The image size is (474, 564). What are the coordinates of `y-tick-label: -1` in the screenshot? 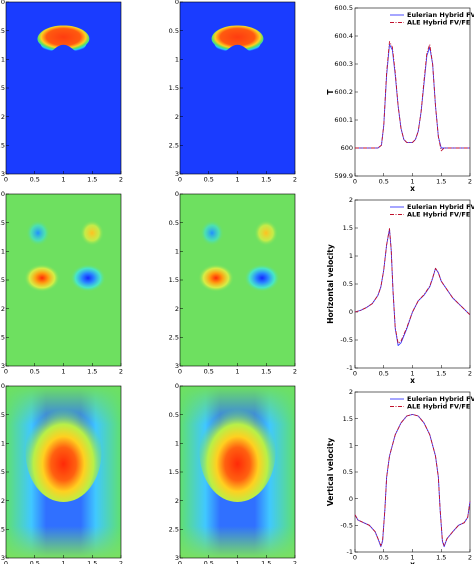 It's located at (350, 552).